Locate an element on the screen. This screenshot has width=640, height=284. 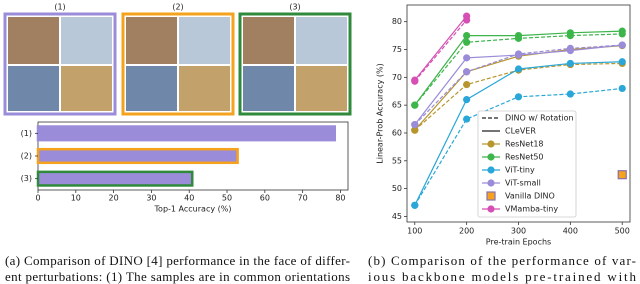
x-axis-label: Top-1 Accuracy (%) is located at coordinates (193, 209).